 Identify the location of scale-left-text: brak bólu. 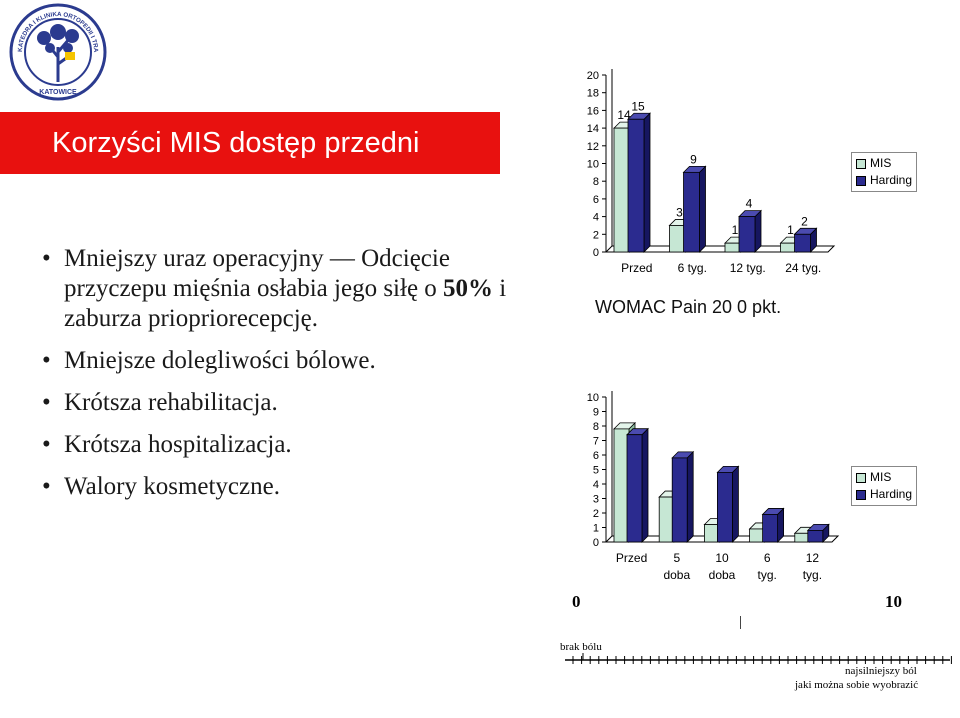
(581, 647).